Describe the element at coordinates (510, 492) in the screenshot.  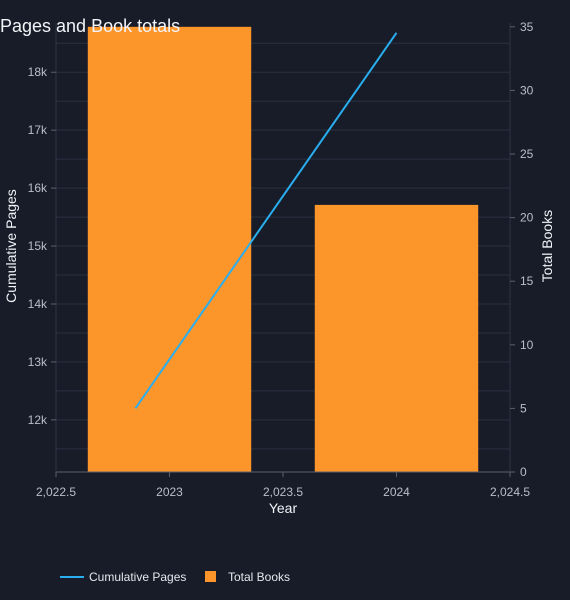
I see `x-tick-label: 2,024.5` at that location.